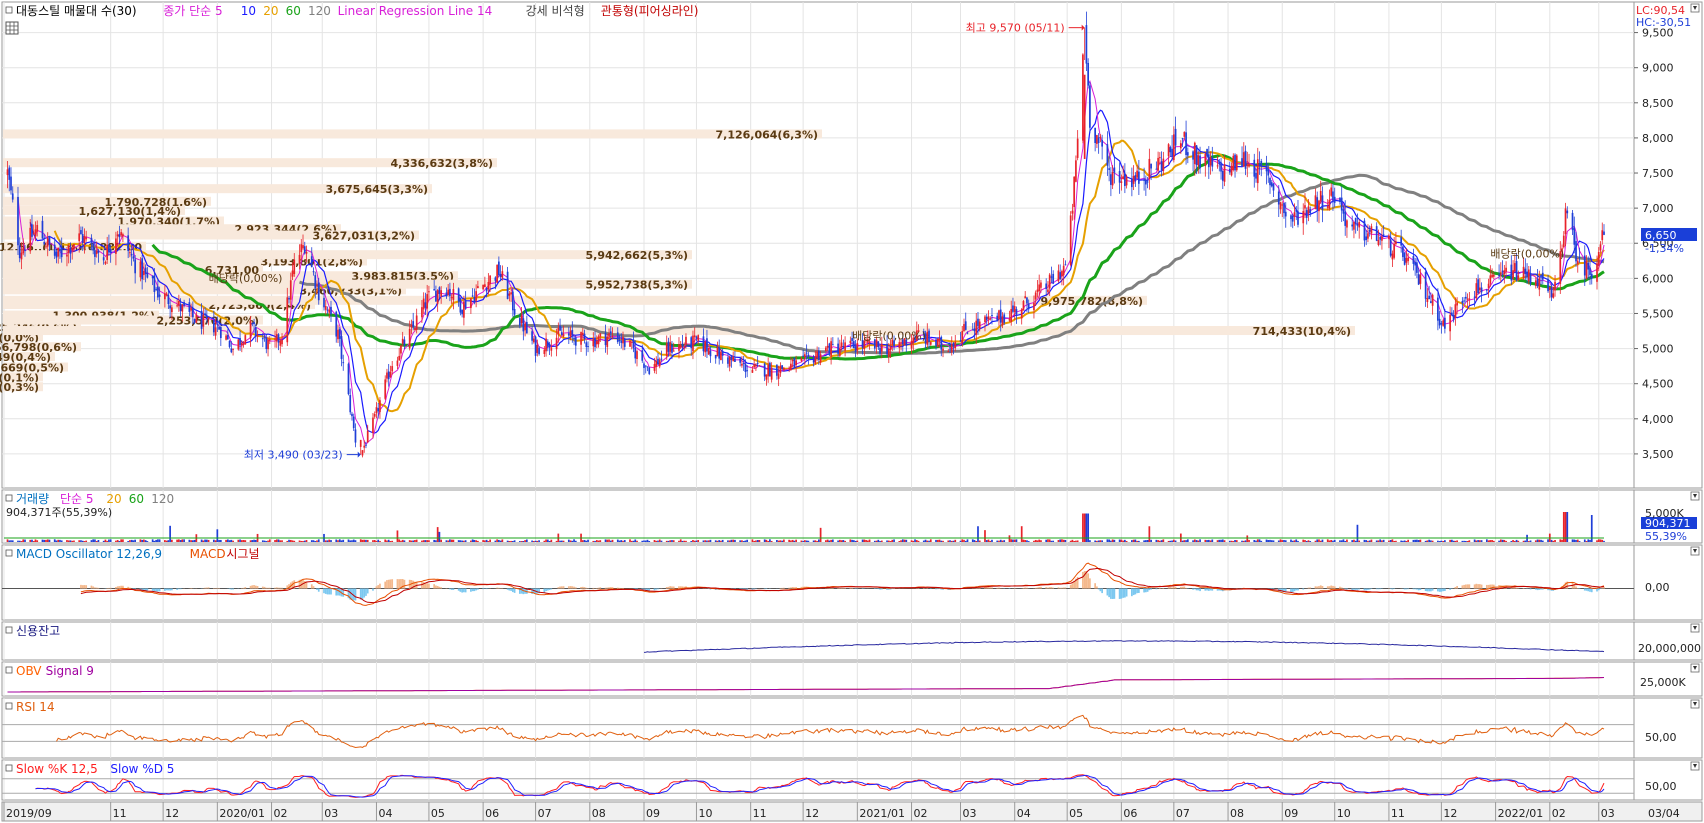  I want to click on grid-toggle-icon, so click(12, 28).